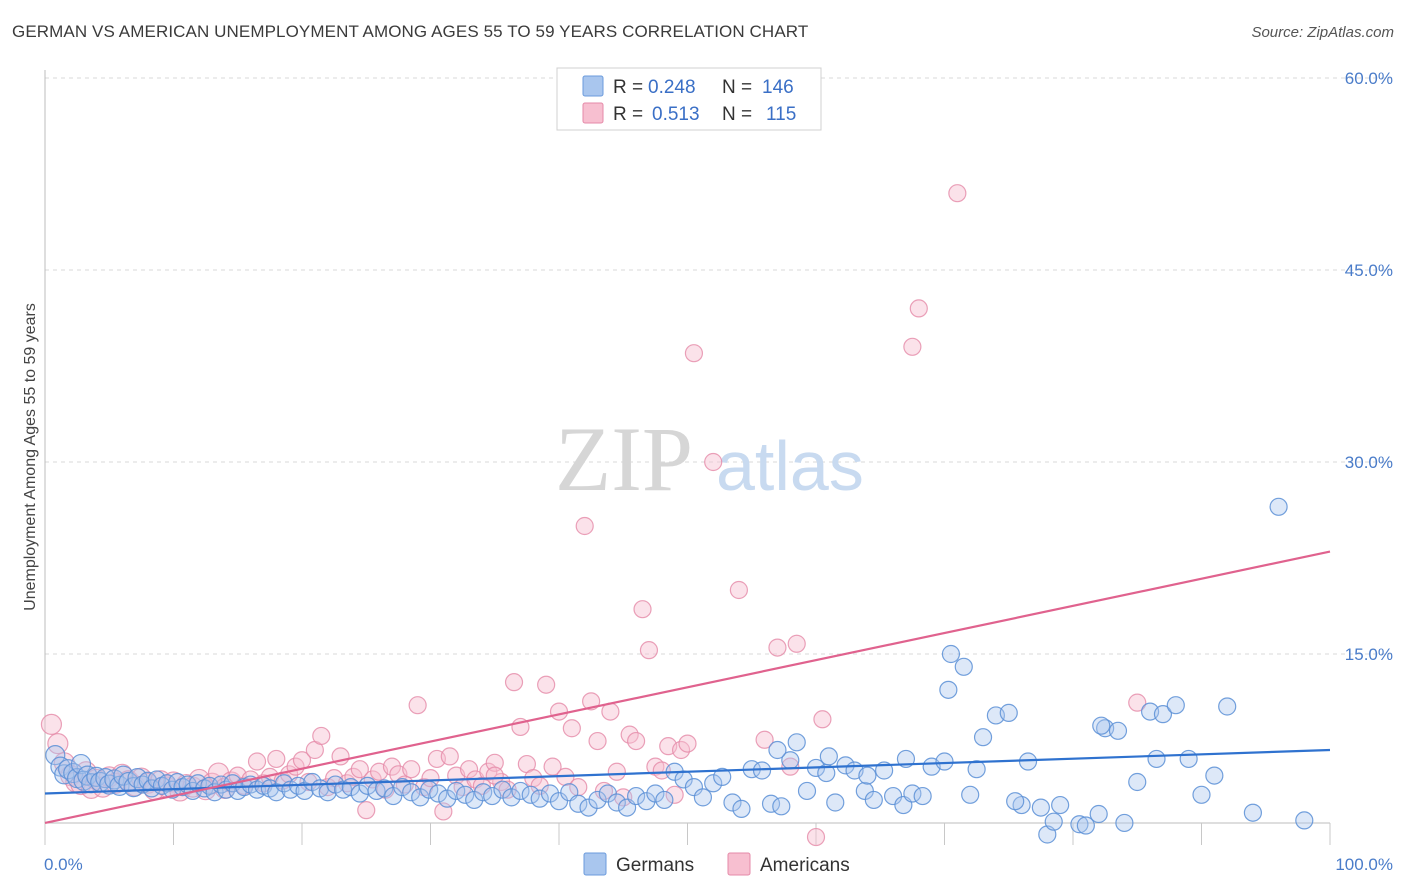 Image resolution: width=1406 pixels, height=892 pixels. I want to click on watermark-zip: ZIP, so click(624, 459).